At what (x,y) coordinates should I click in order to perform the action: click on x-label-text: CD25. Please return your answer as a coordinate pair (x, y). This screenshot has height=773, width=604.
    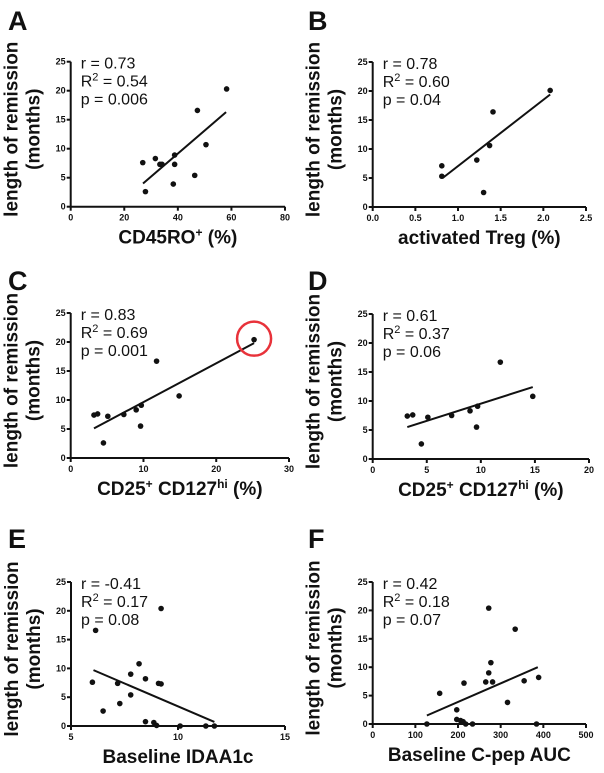
    Looking at the image, I should click on (422, 490).